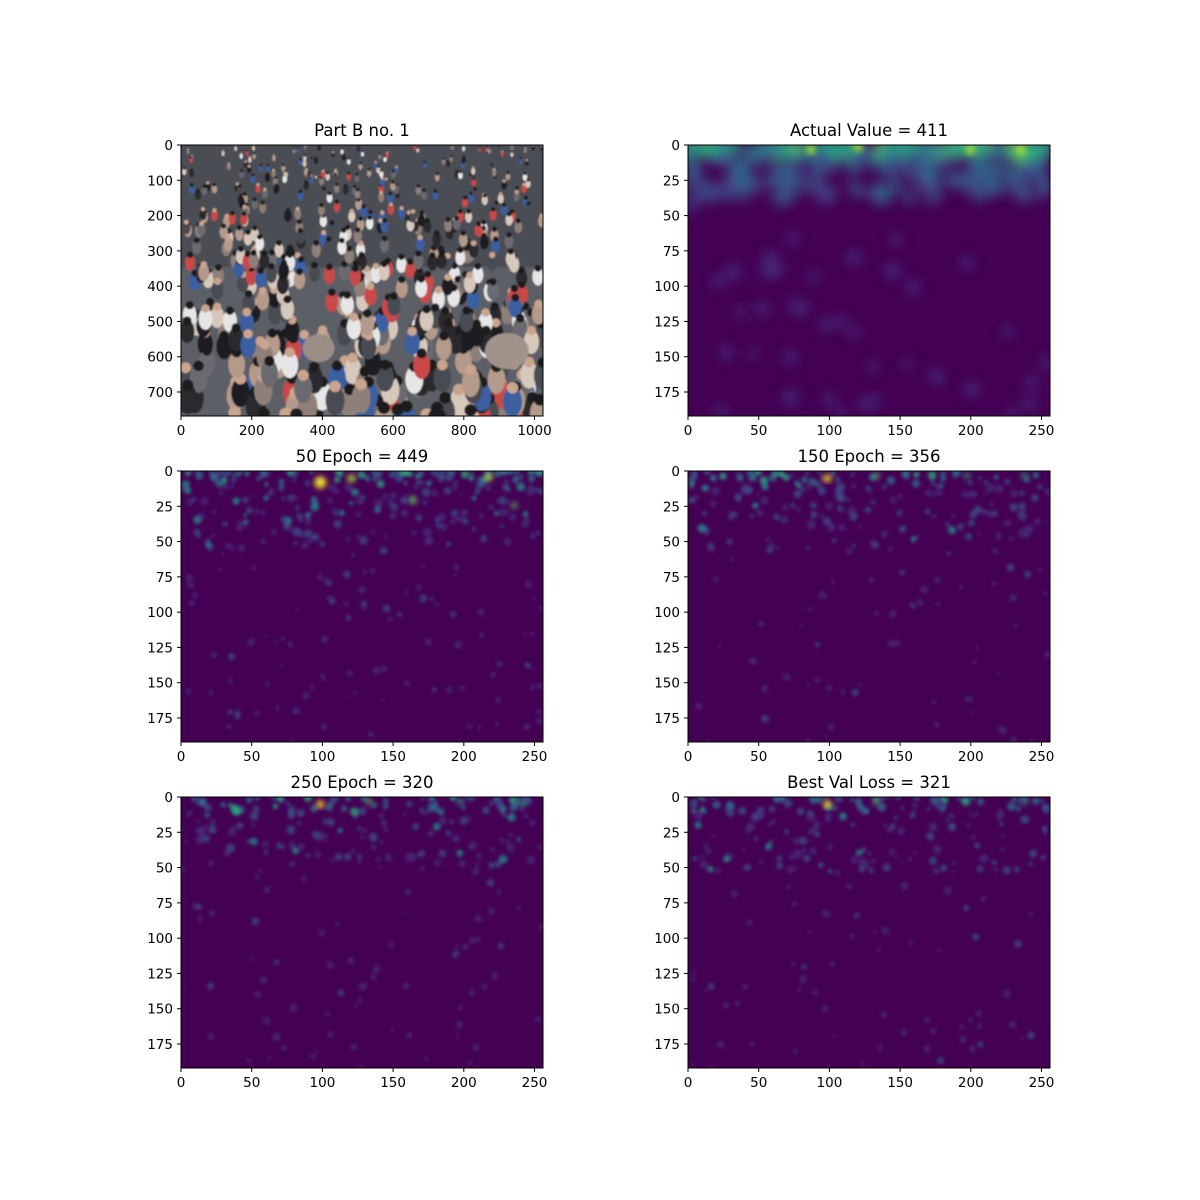  I want to click on y-tick-label: 0, so click(168, 798).